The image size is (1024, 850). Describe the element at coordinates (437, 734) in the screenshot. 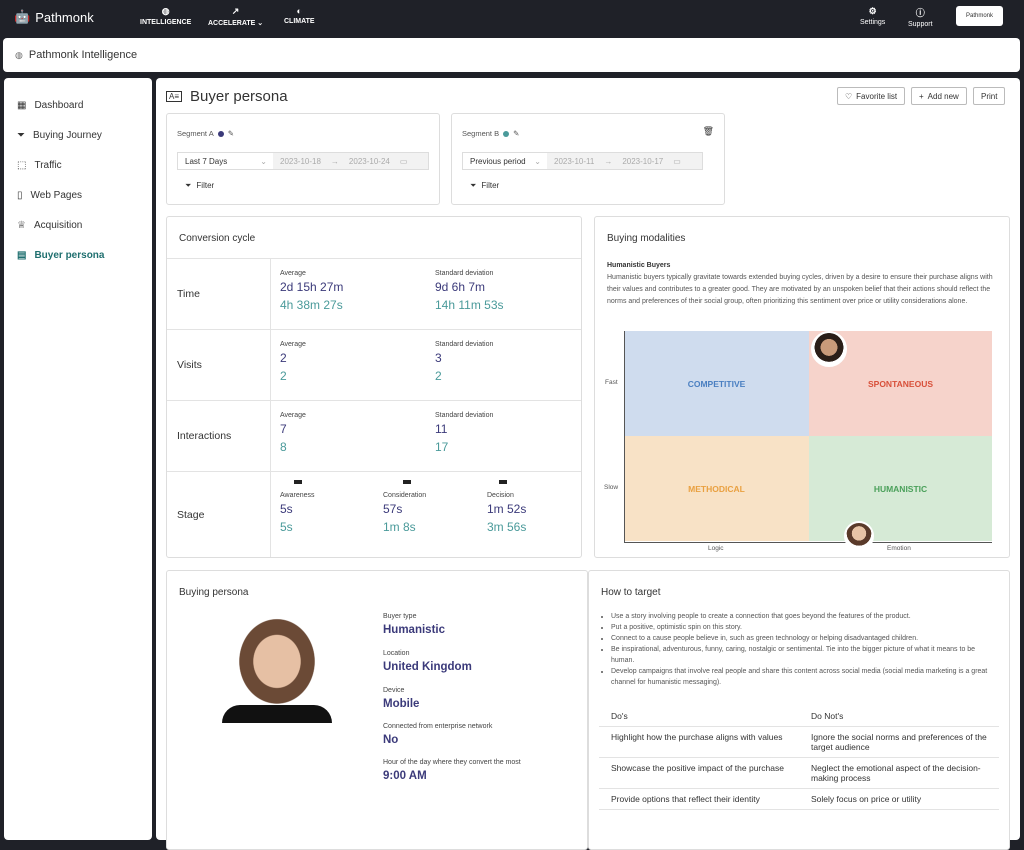

I see `field-enterprise-network: Connected from enterprise network No` at that location.